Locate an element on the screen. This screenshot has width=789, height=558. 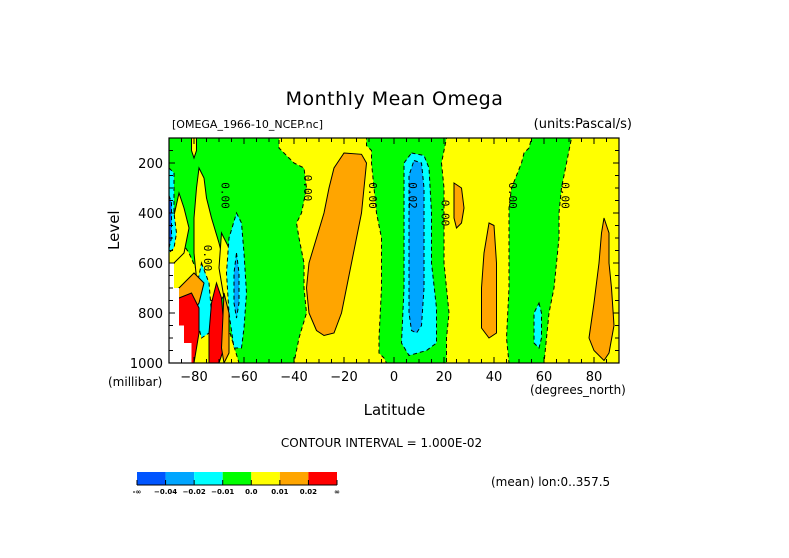
y-tick-label: 600 is located at coordinates (150, 264).